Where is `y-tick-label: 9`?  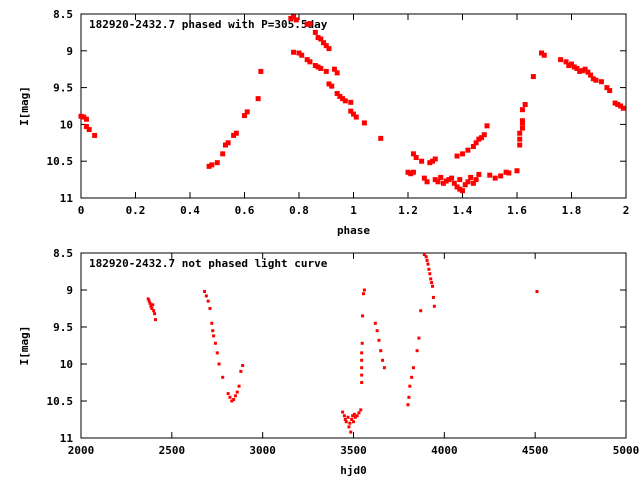
y-tick-label: 9 is located at coordinates (69, 51).